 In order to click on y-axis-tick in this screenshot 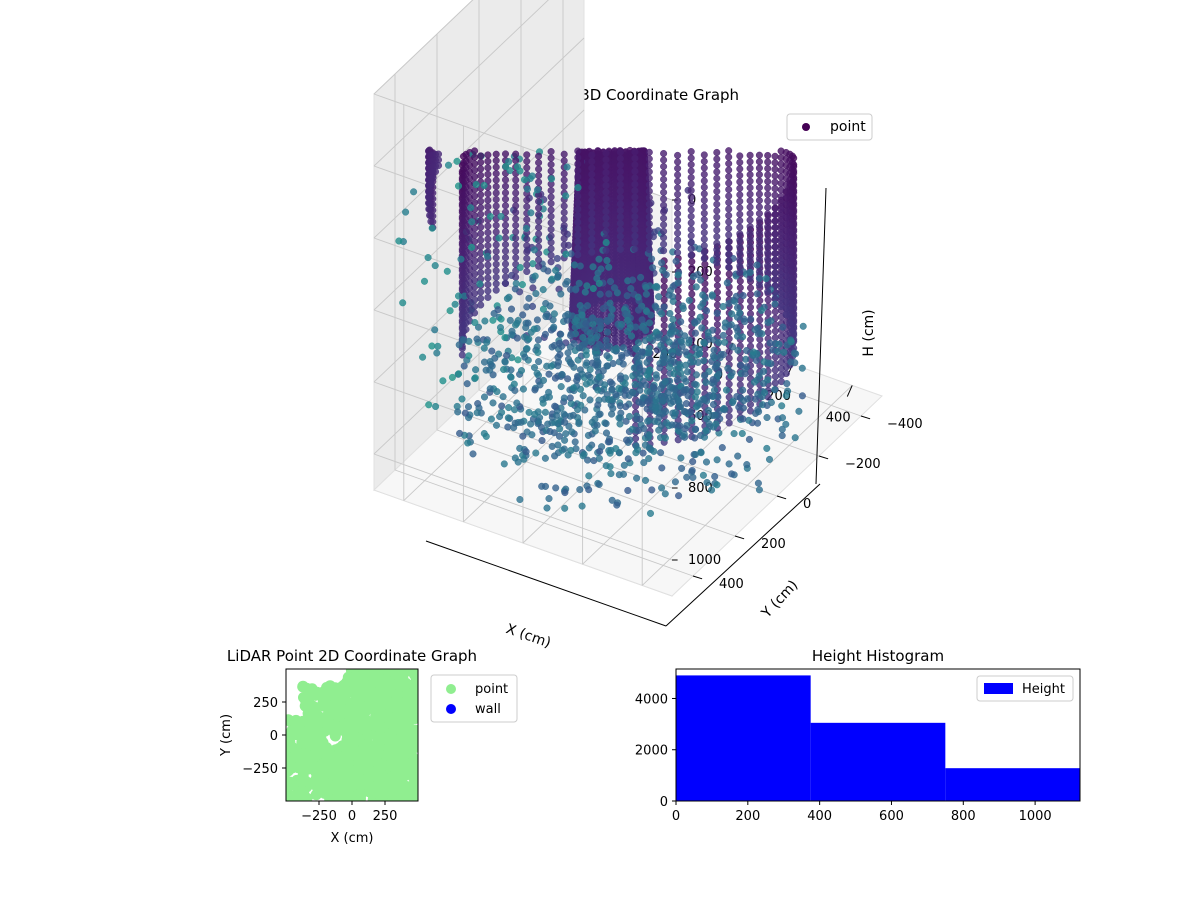, I will do `click(823, 457)`.